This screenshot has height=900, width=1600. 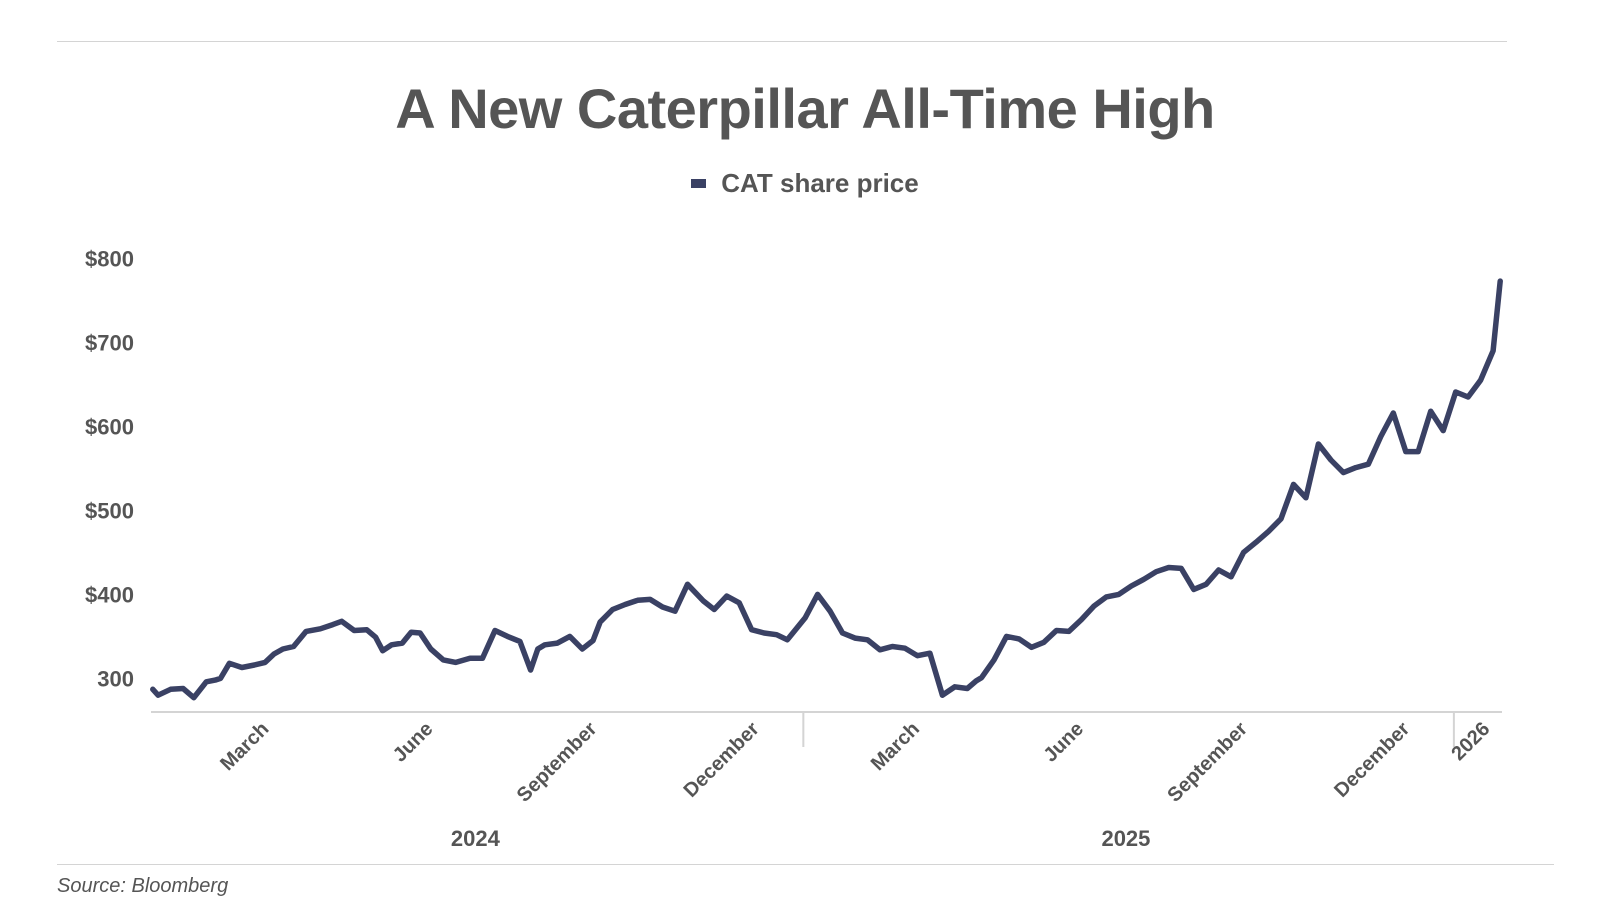 What do you see at coordinates (820, 183) in the screenshot?
I see `legend-label: CAT share price` at bounding box center [820, 183].